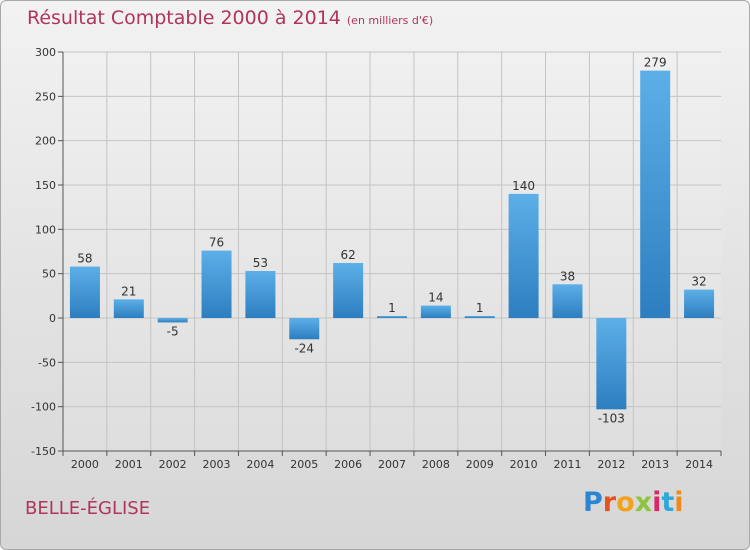  I want to click on x-tick-label: 2010, so click(524, 464).